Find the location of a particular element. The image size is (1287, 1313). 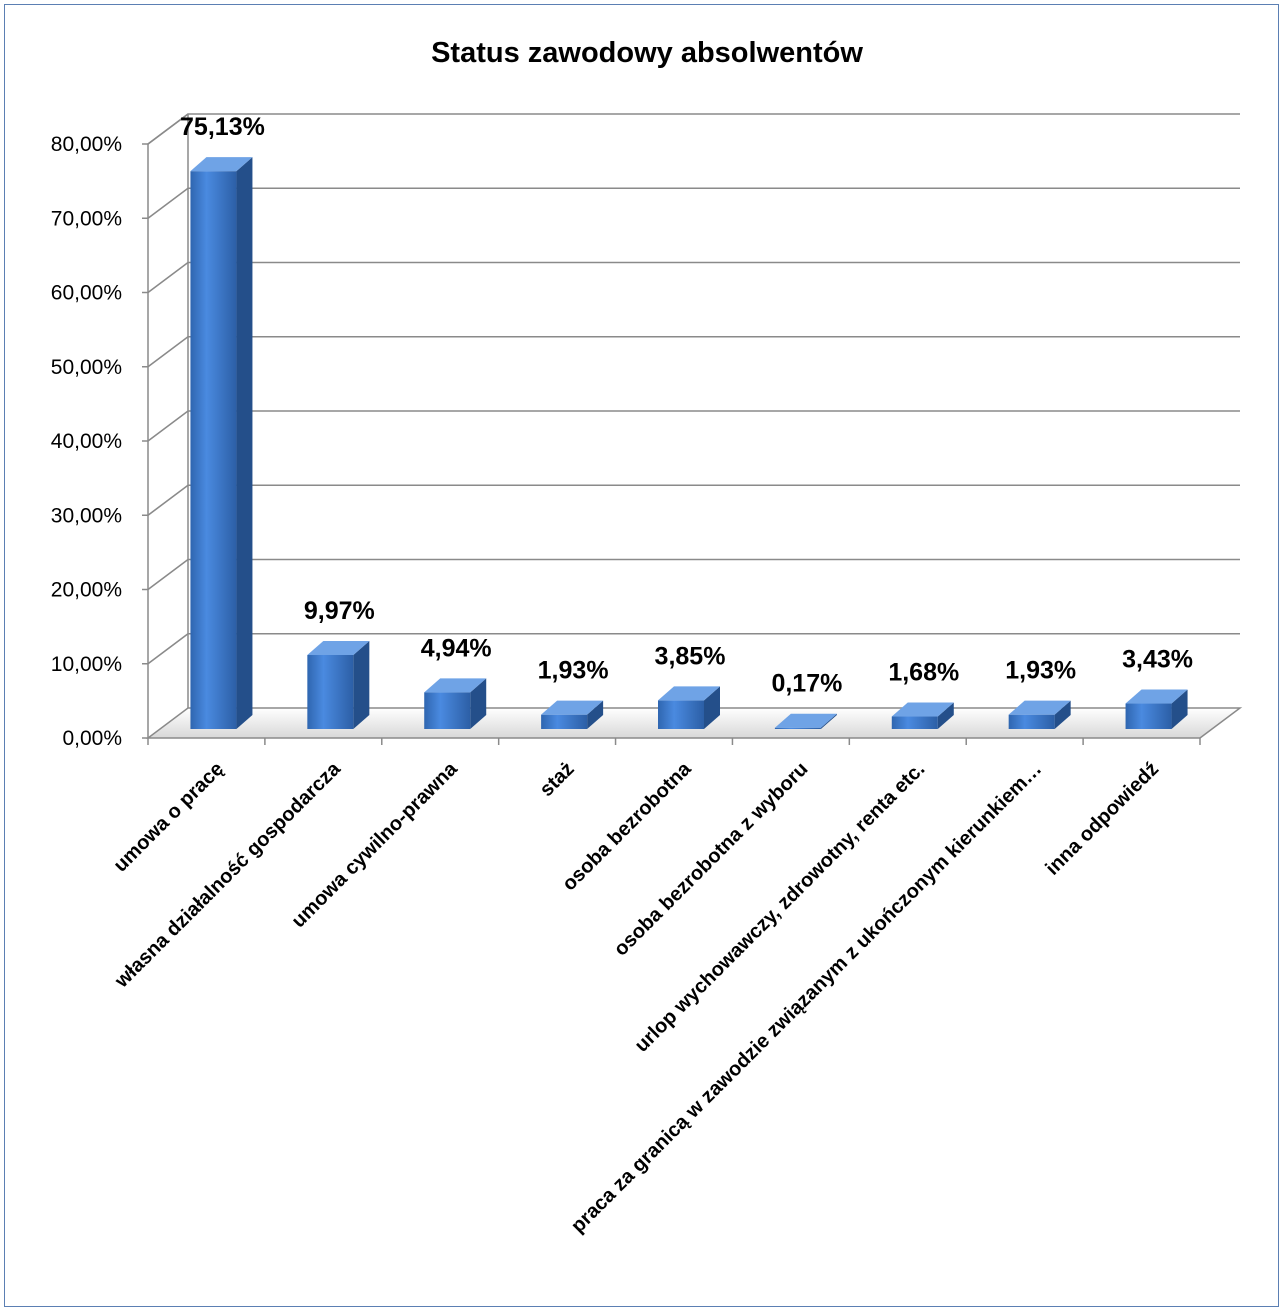

data-label: 3,43% is located at coordinates (1157, 660).